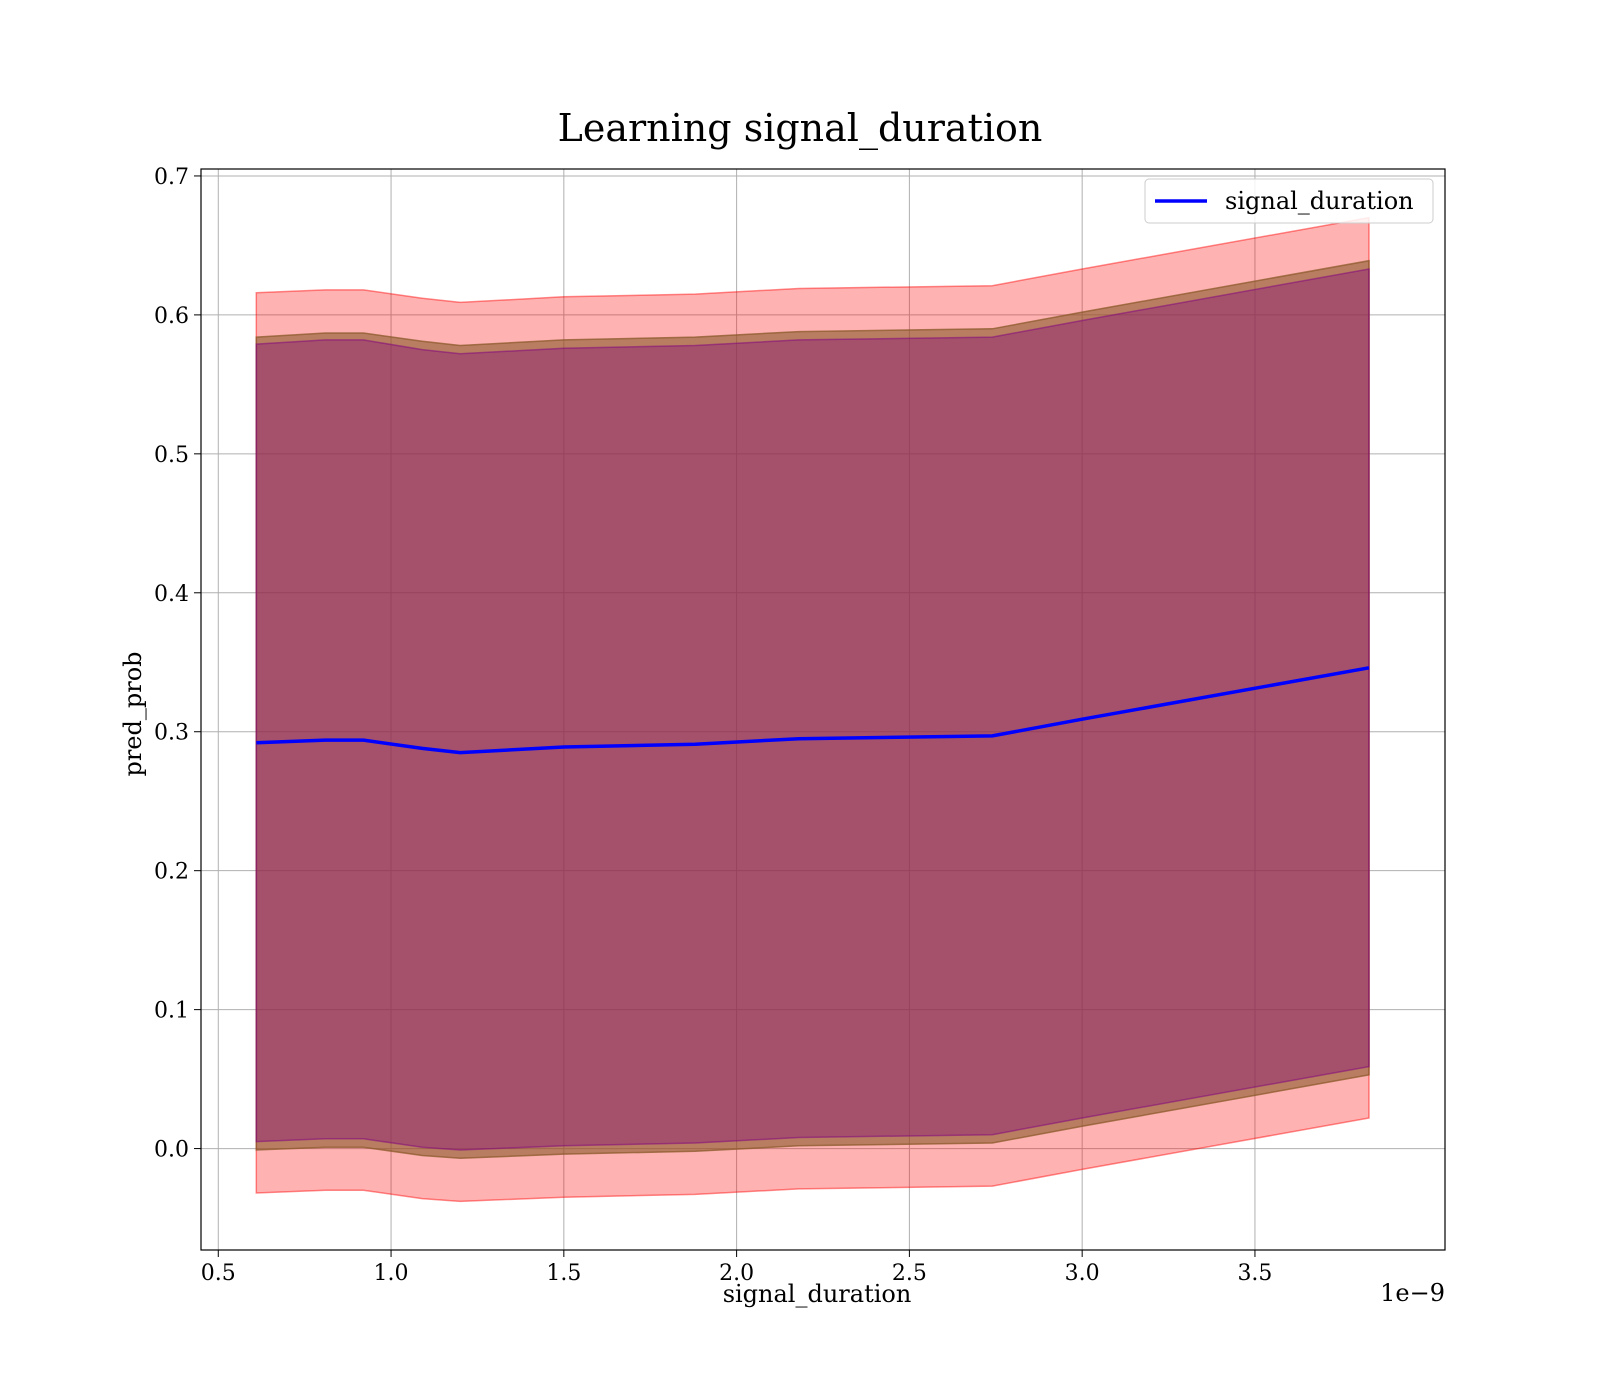  I want to click on chart-title: Learning signal_duration, so click(800, 128).